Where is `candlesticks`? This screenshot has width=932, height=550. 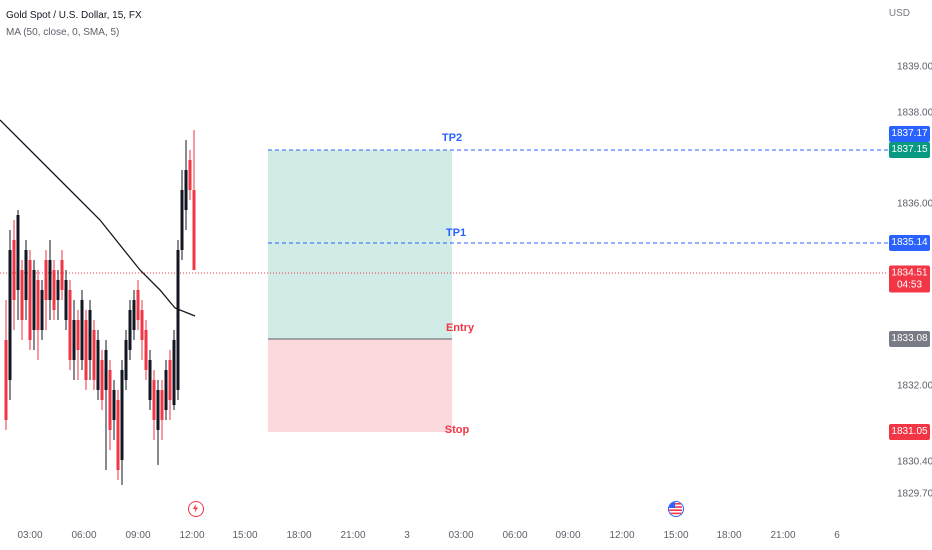 candlesticks is located at coordinates (100, 307).